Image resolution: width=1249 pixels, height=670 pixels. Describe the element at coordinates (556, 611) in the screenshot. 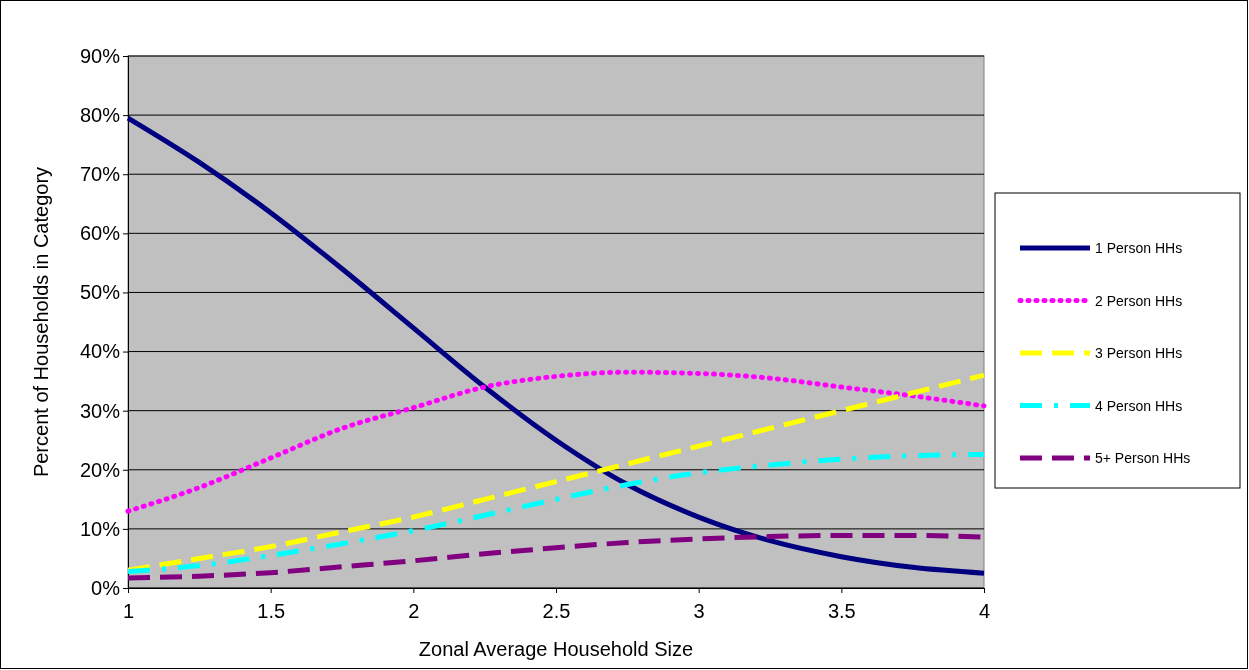

I see `x-tick-label: 2.5` at that location.